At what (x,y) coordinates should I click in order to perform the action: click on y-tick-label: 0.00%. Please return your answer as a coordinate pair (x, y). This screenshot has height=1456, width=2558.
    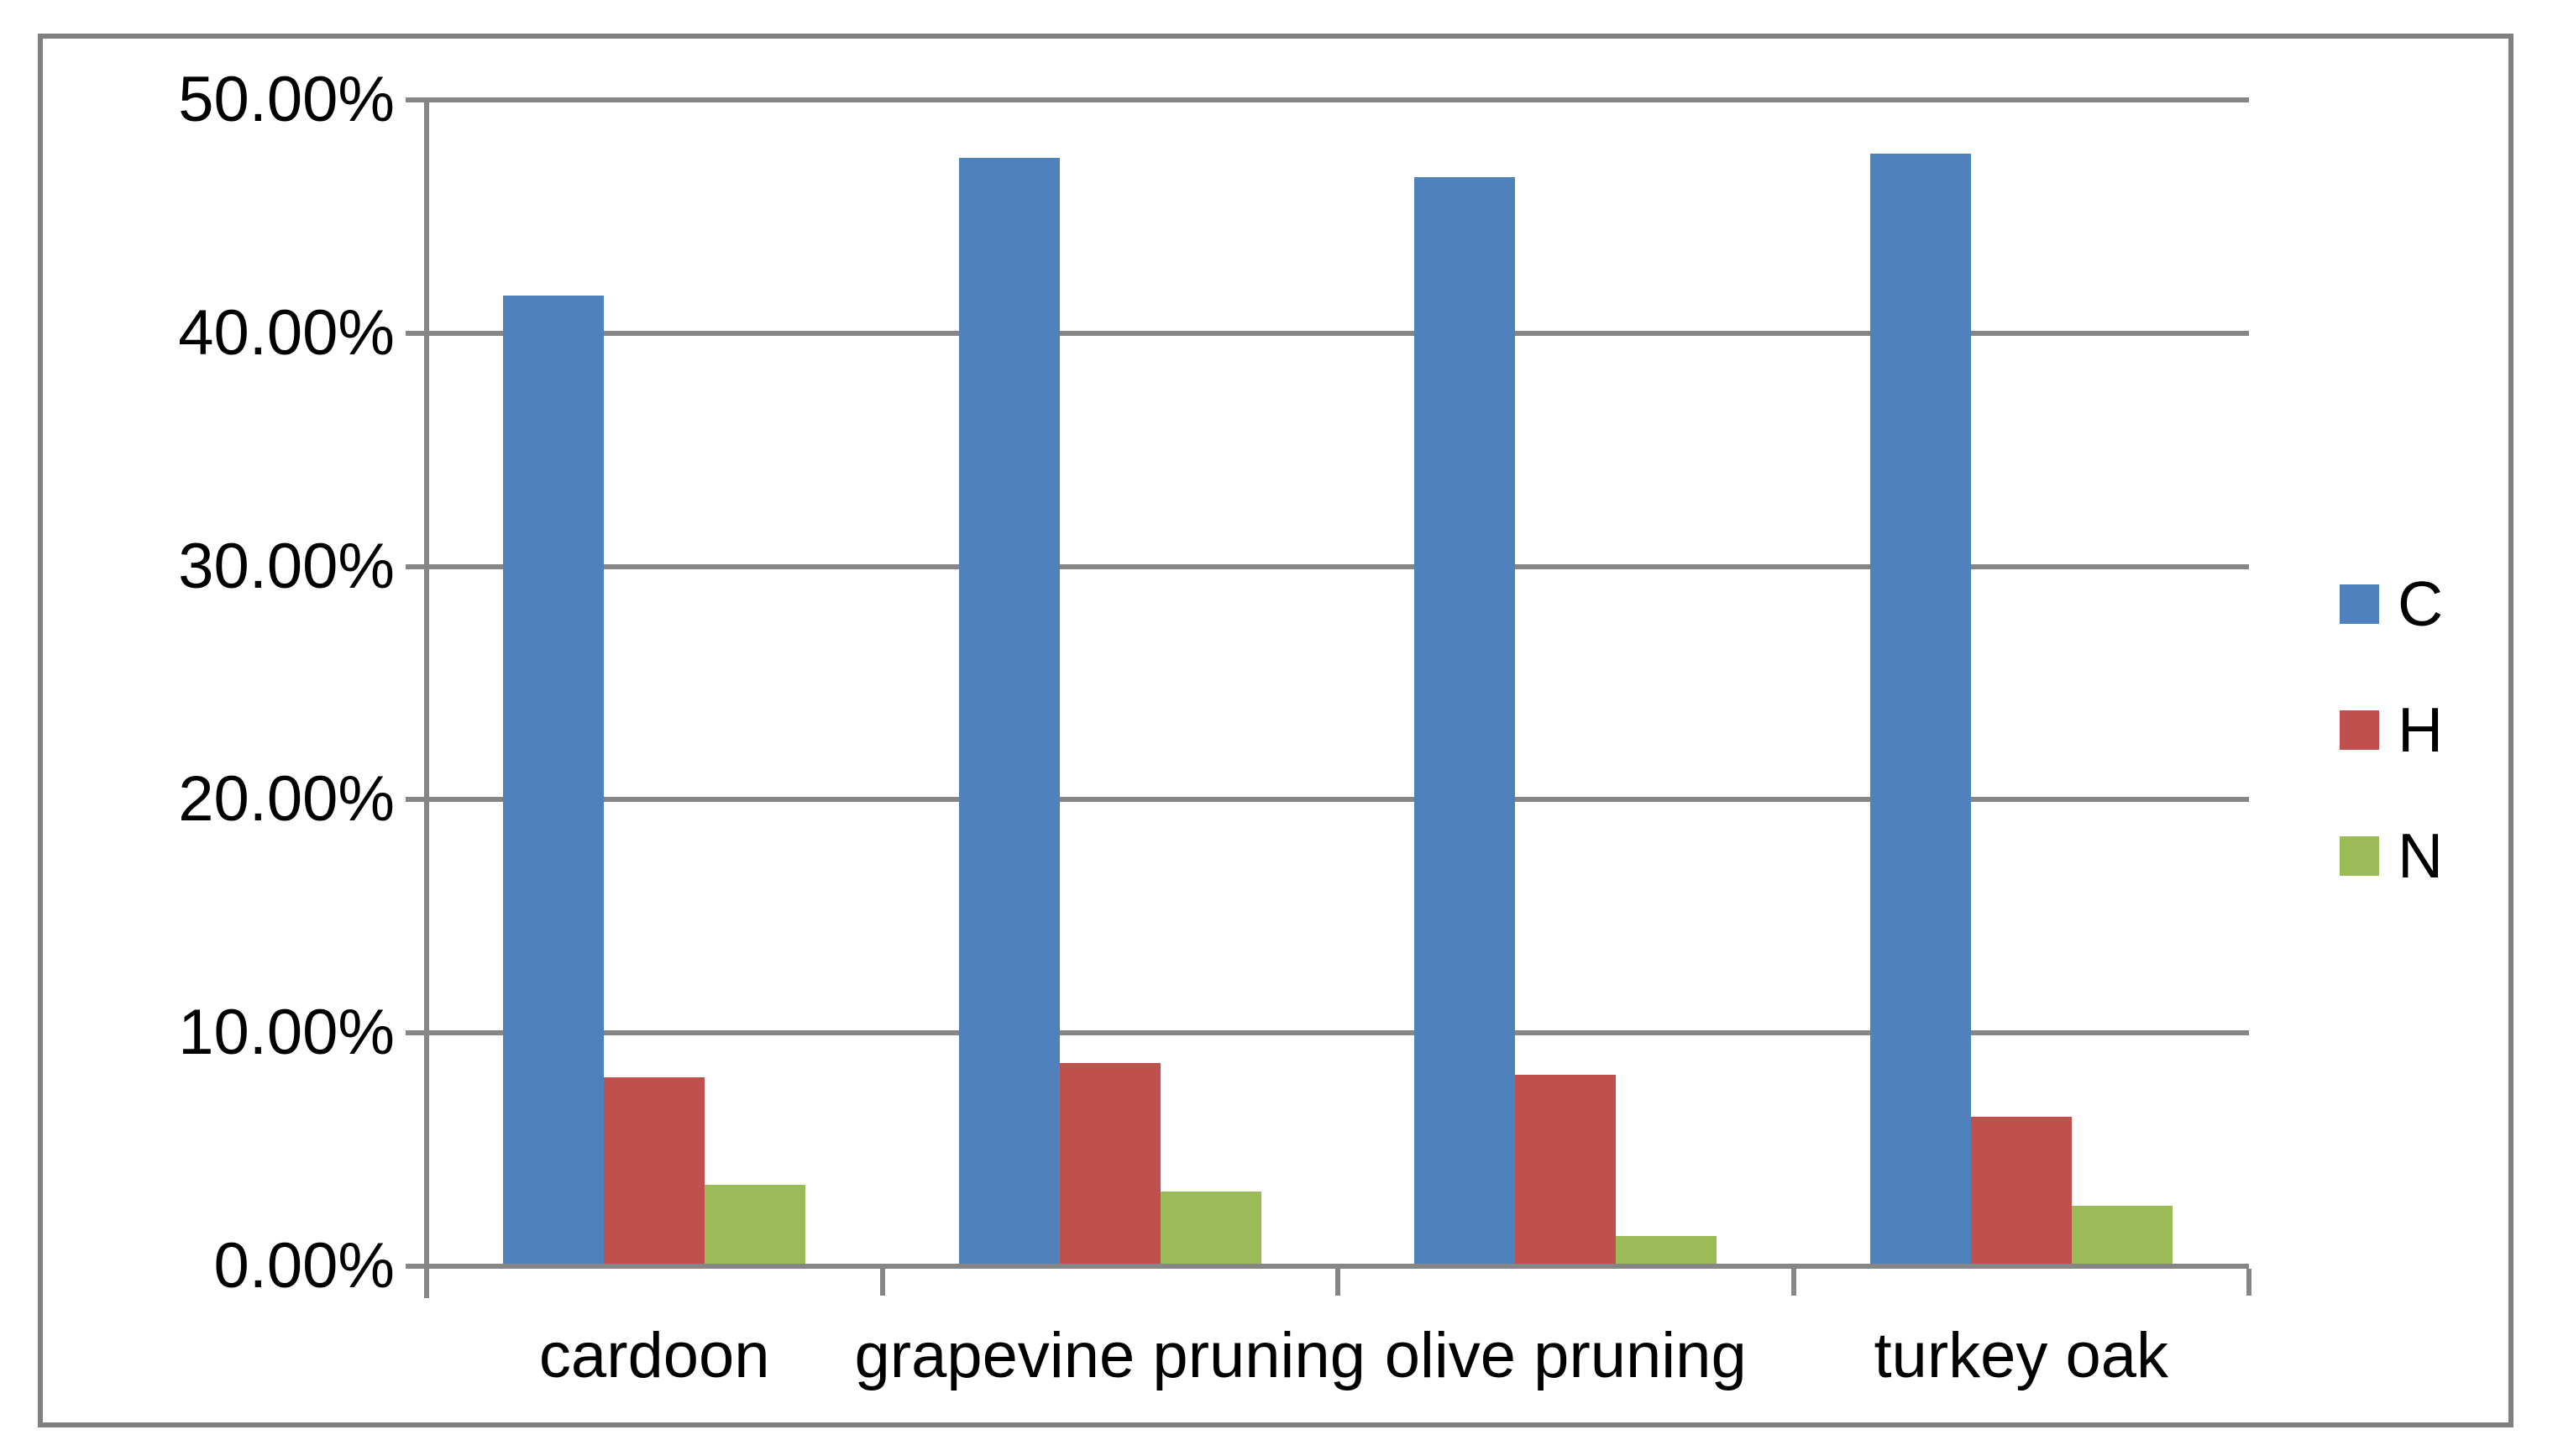
    Looking at the image, I should click on (304, 1265).